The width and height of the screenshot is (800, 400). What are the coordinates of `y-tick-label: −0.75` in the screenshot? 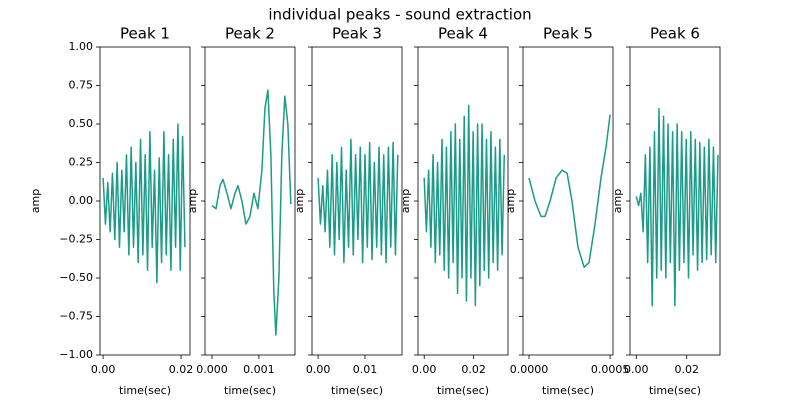 It's located at (76, 316).